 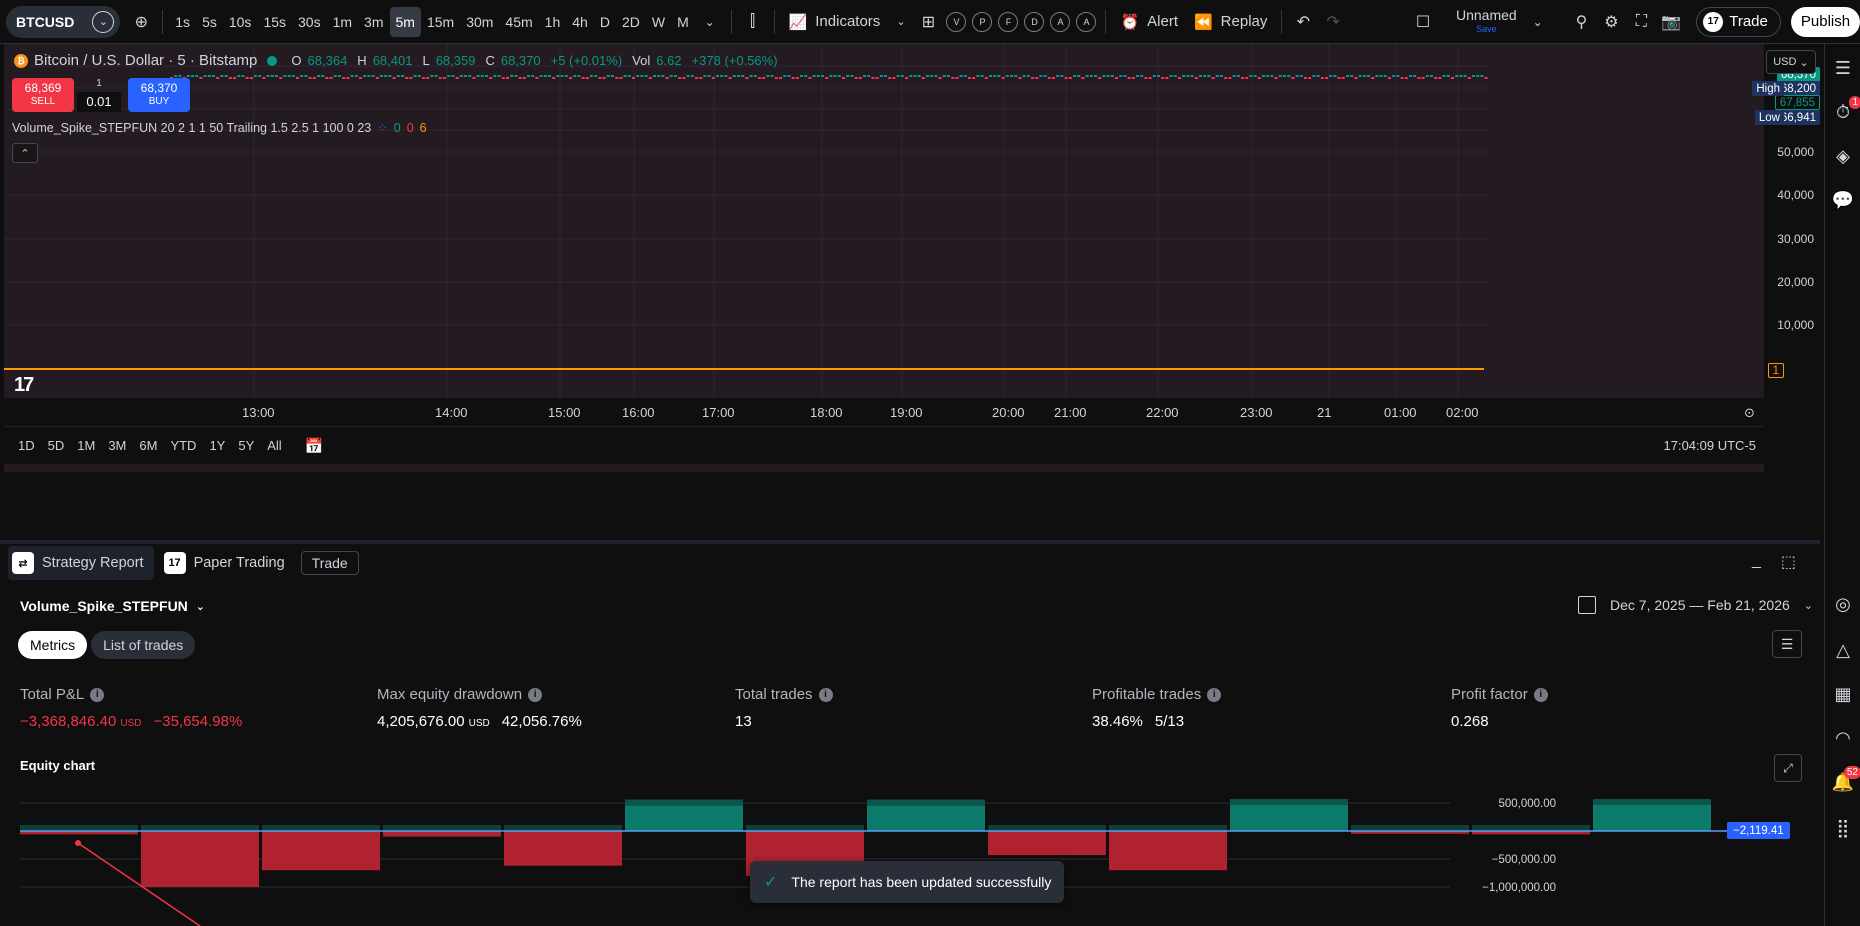 I want to click on quick-button-2: F, so click(x=1008, y=21).